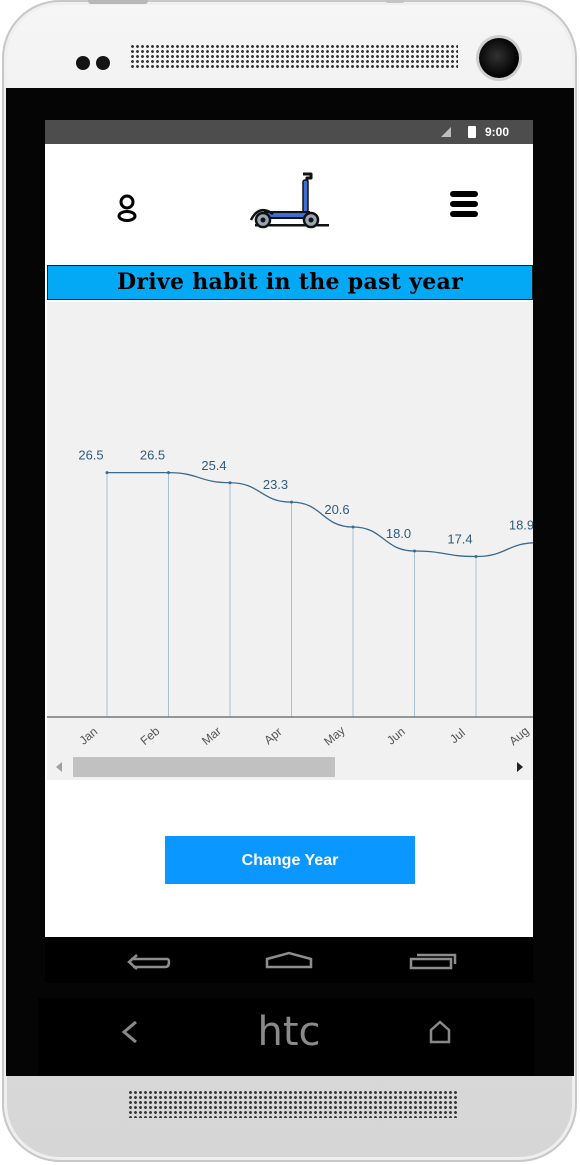 This screenshot has width=580, height=1165. What do you see at coordinates (446, 132) in the screenshot?
I see `signal-icon` at bounding box center [446, 132].